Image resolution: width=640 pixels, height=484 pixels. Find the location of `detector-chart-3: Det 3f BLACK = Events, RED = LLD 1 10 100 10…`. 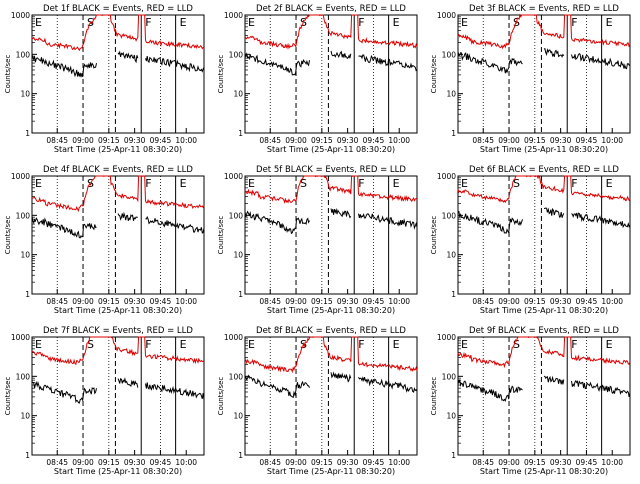

detector-chart-3: Det 3f BLACK = Events, RED = LLD 1 10 100 10… is located at coordinates (530, 79).